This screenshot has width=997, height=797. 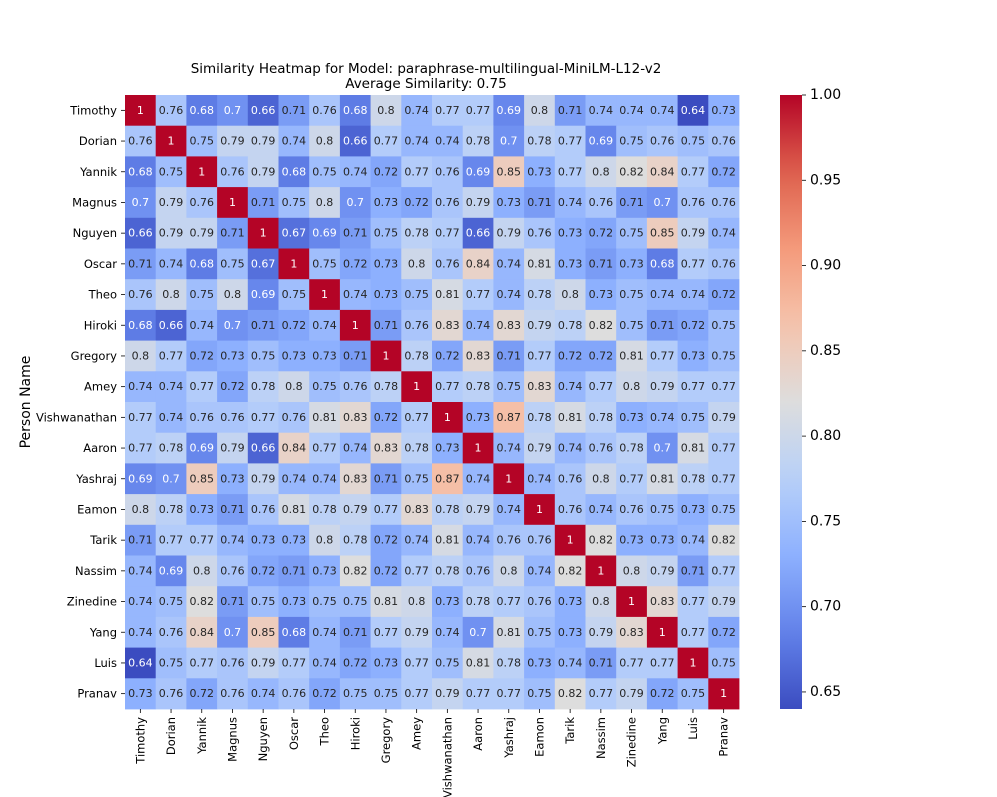 What do you see at coordinates (263, 110) in the screenshot?
I see `heatmap-cell-value: 0.66` at bounding box center [263, 110].